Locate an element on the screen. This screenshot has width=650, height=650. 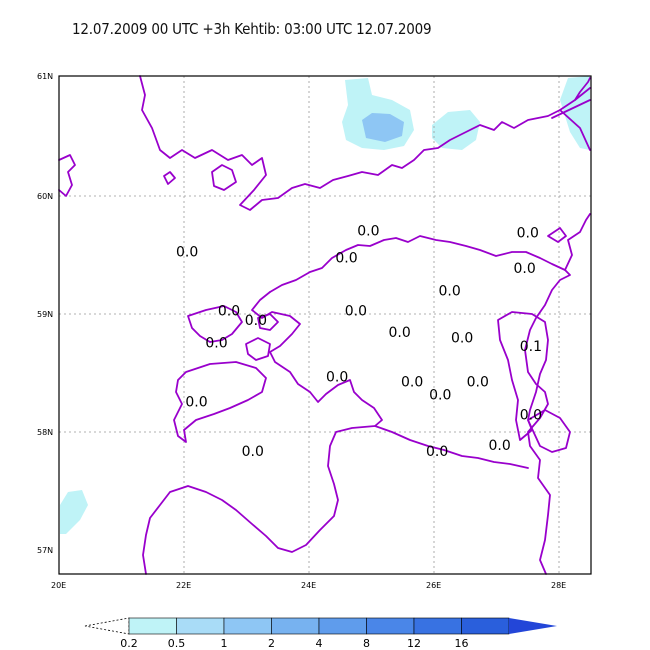
narva-region is located at coordinates (577, 242).